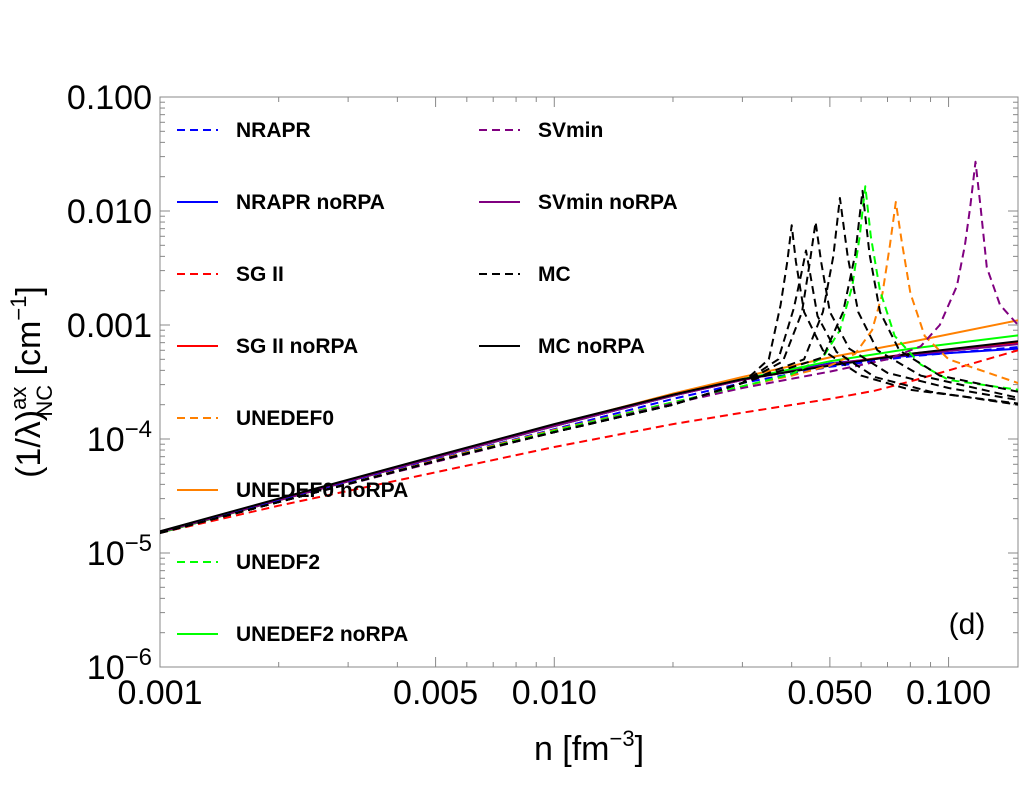 The image size is (1024, 788). What do you see at coordinates (119, 551) in the screenshot?
I see `y-tick-label: 10⁻⁵` at bounding box center [119, 551].